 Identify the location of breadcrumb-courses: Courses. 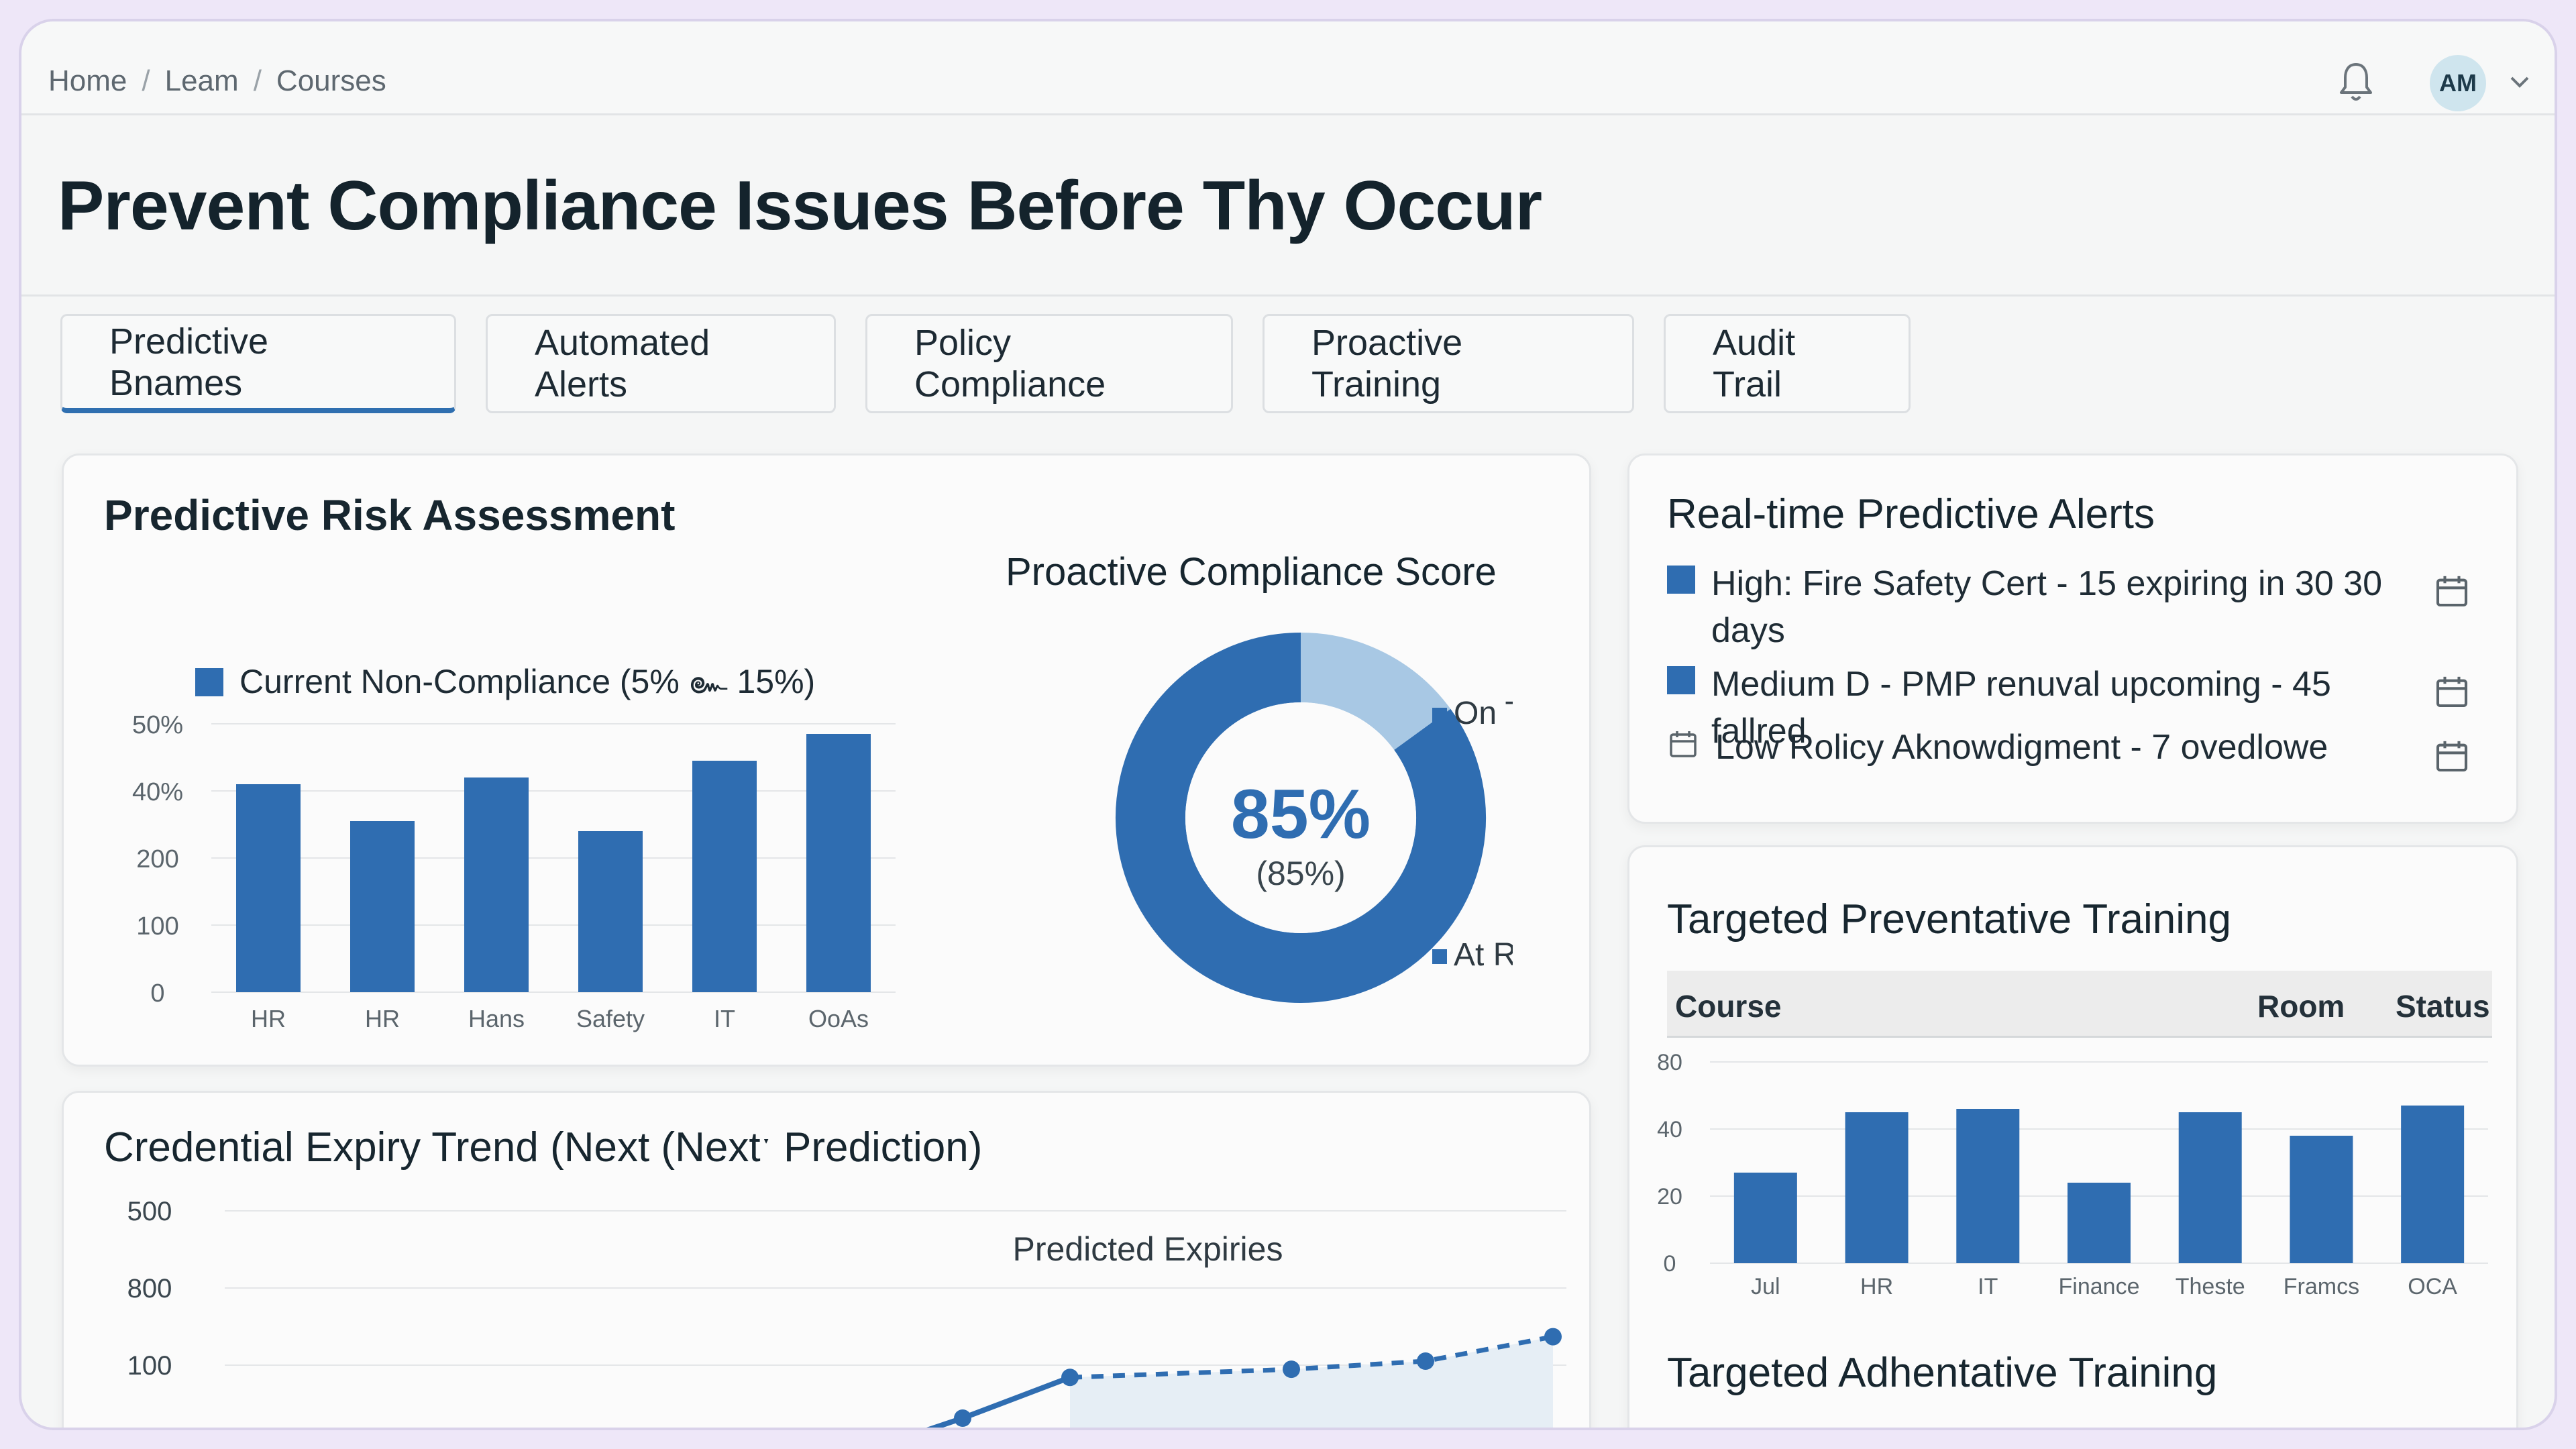
(331, 80).